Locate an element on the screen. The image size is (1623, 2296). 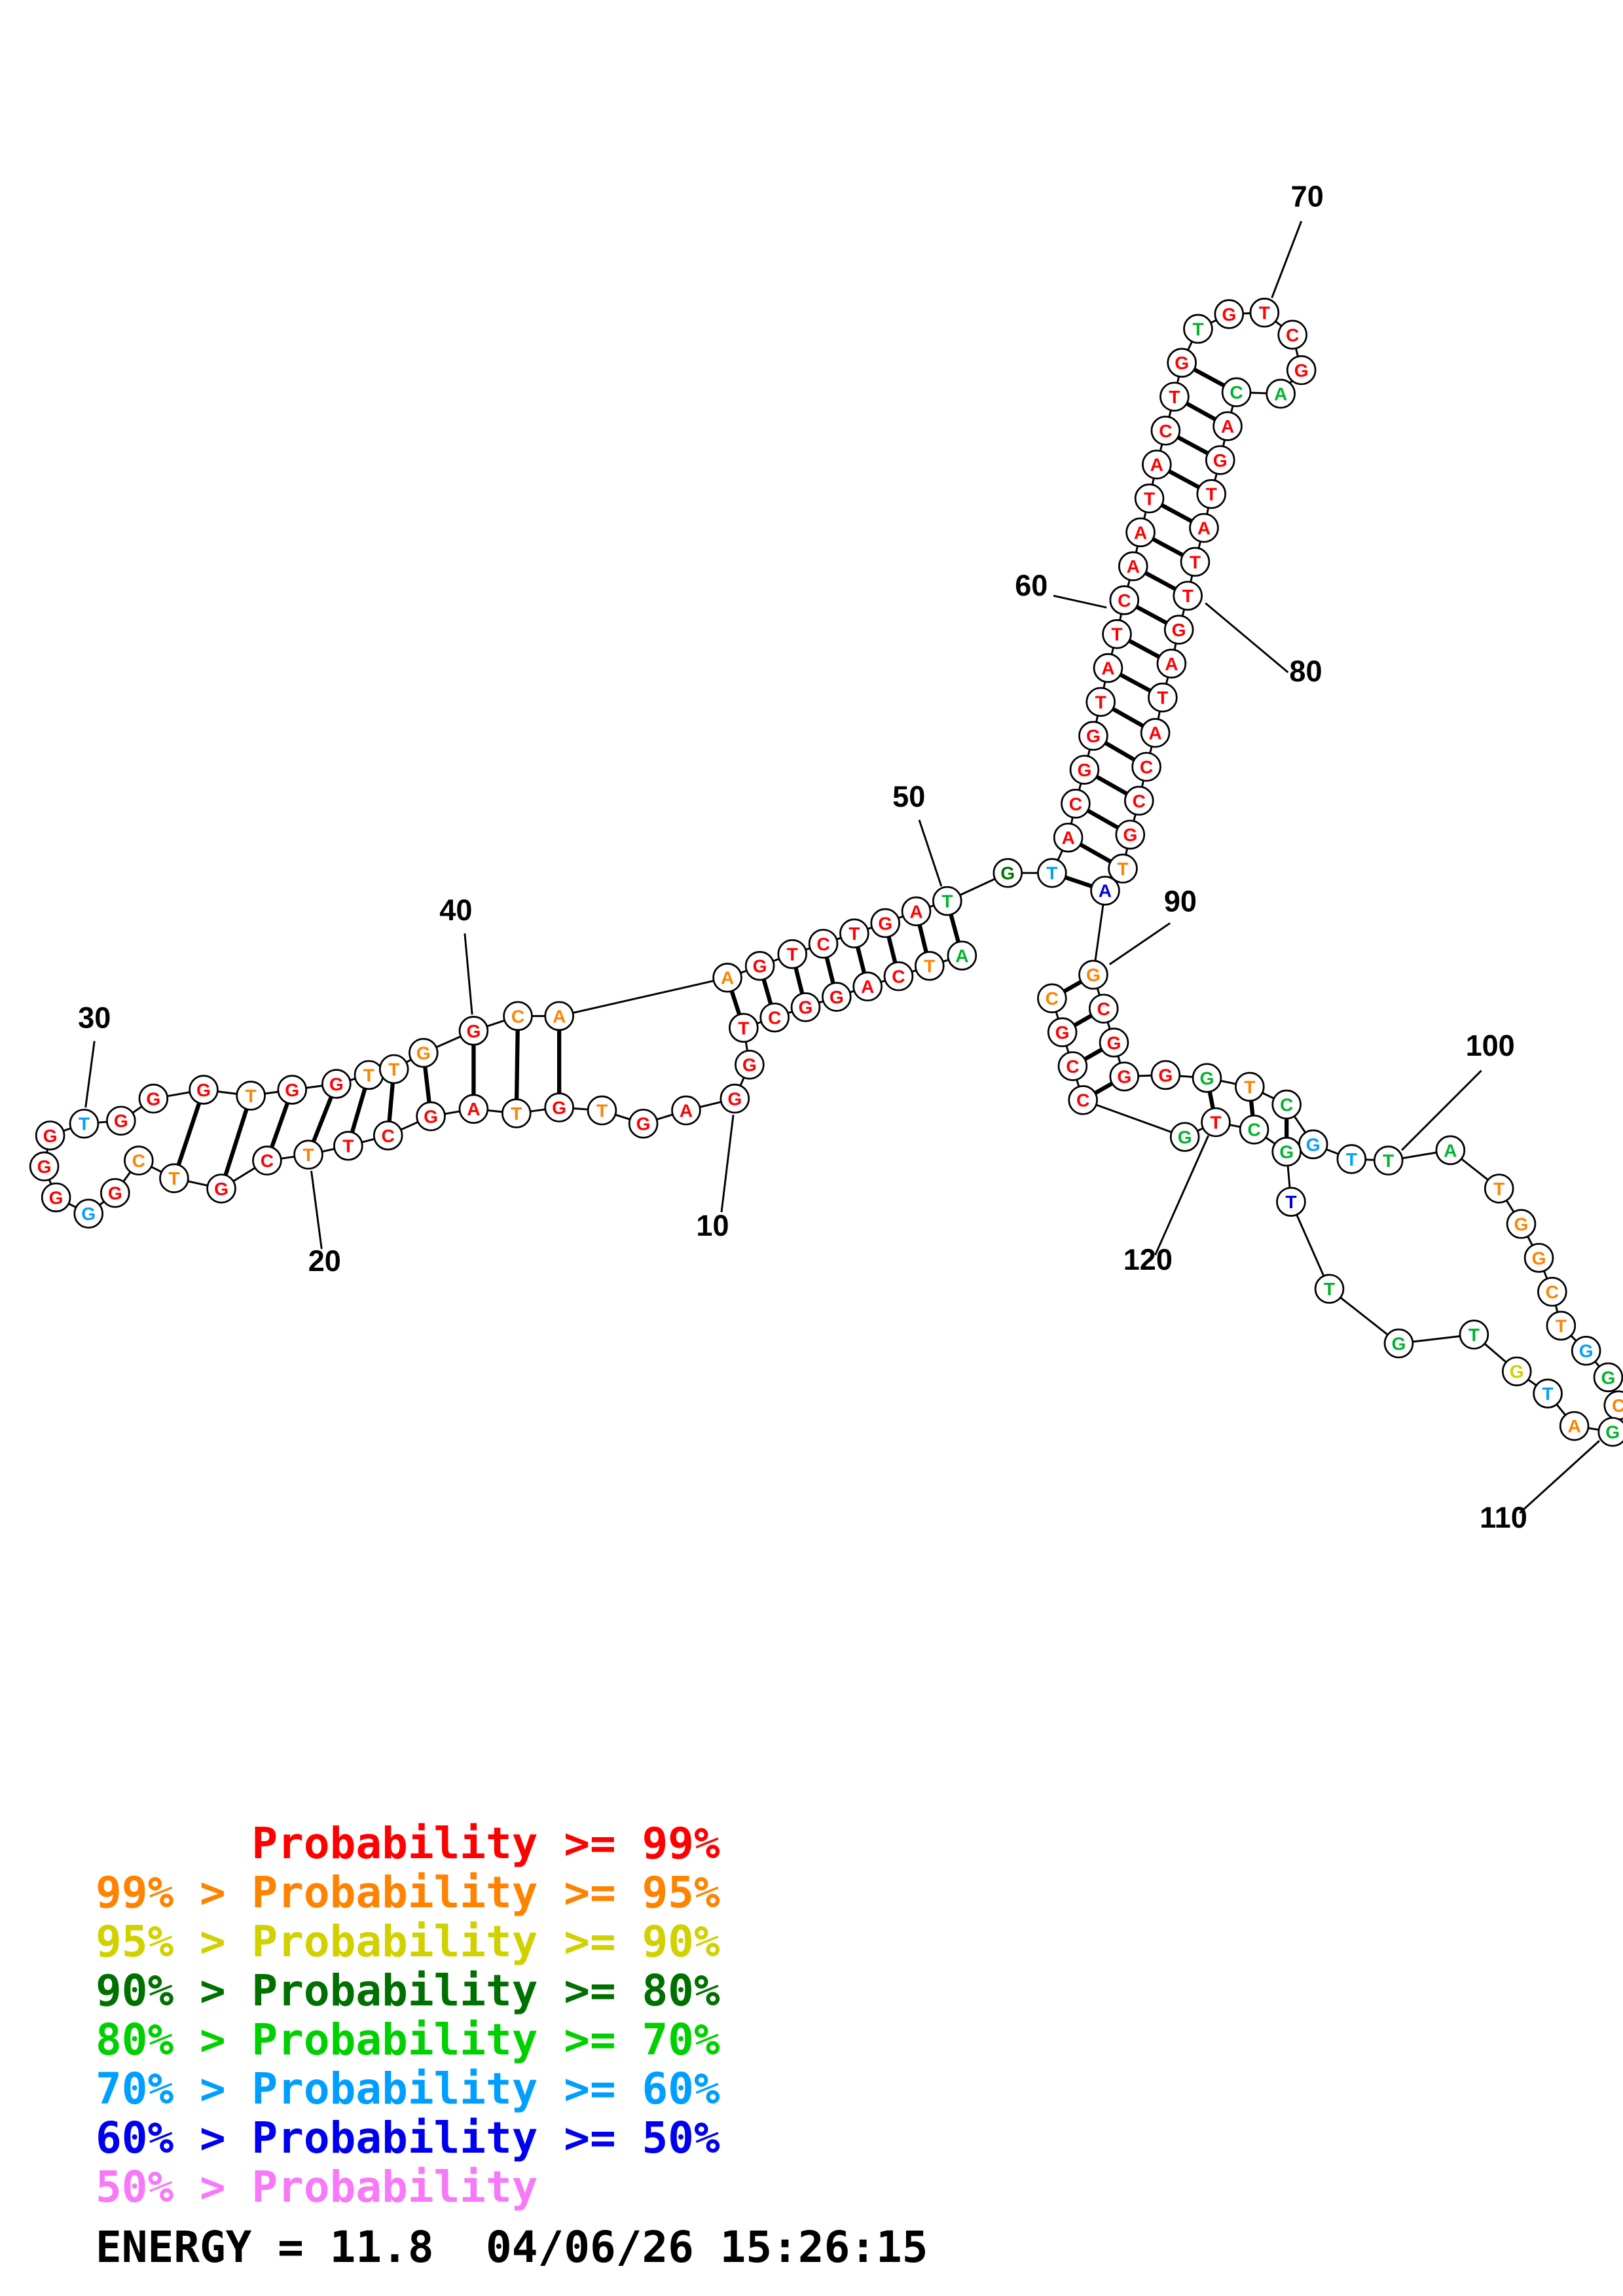
position-label: 120 is located at coordinates (1148, 1259).